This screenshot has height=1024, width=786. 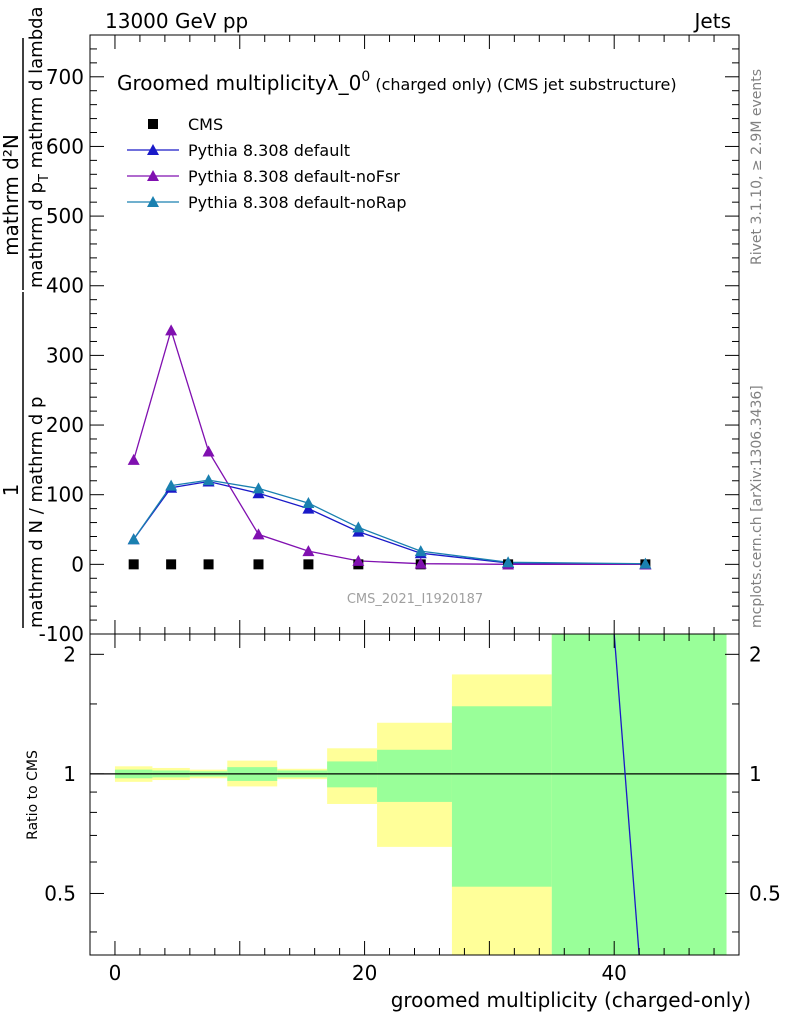 What do you see at coordinates (65, 425) in the screenshot?
I see `main-y-tick-label: 200` at bounding box center [65, 425].